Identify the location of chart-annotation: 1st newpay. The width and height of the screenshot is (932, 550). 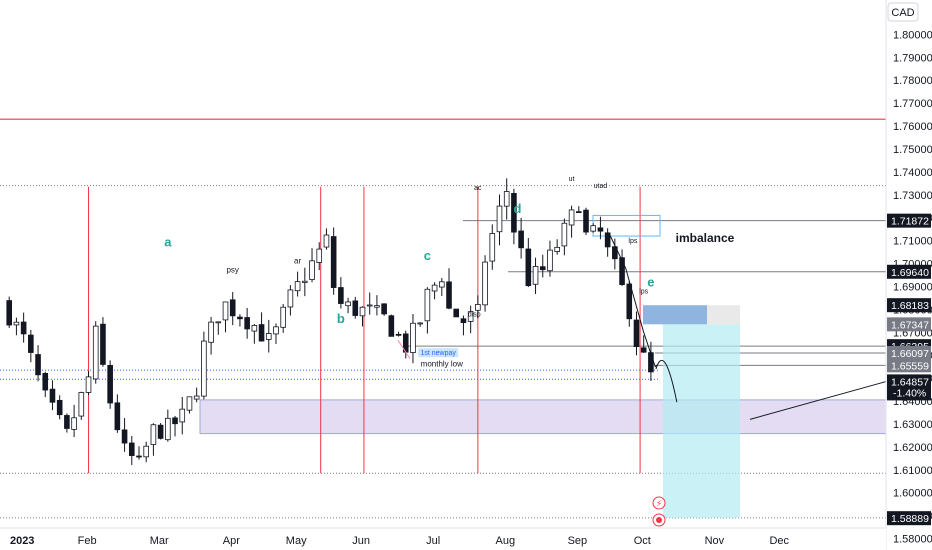
(438, 353).